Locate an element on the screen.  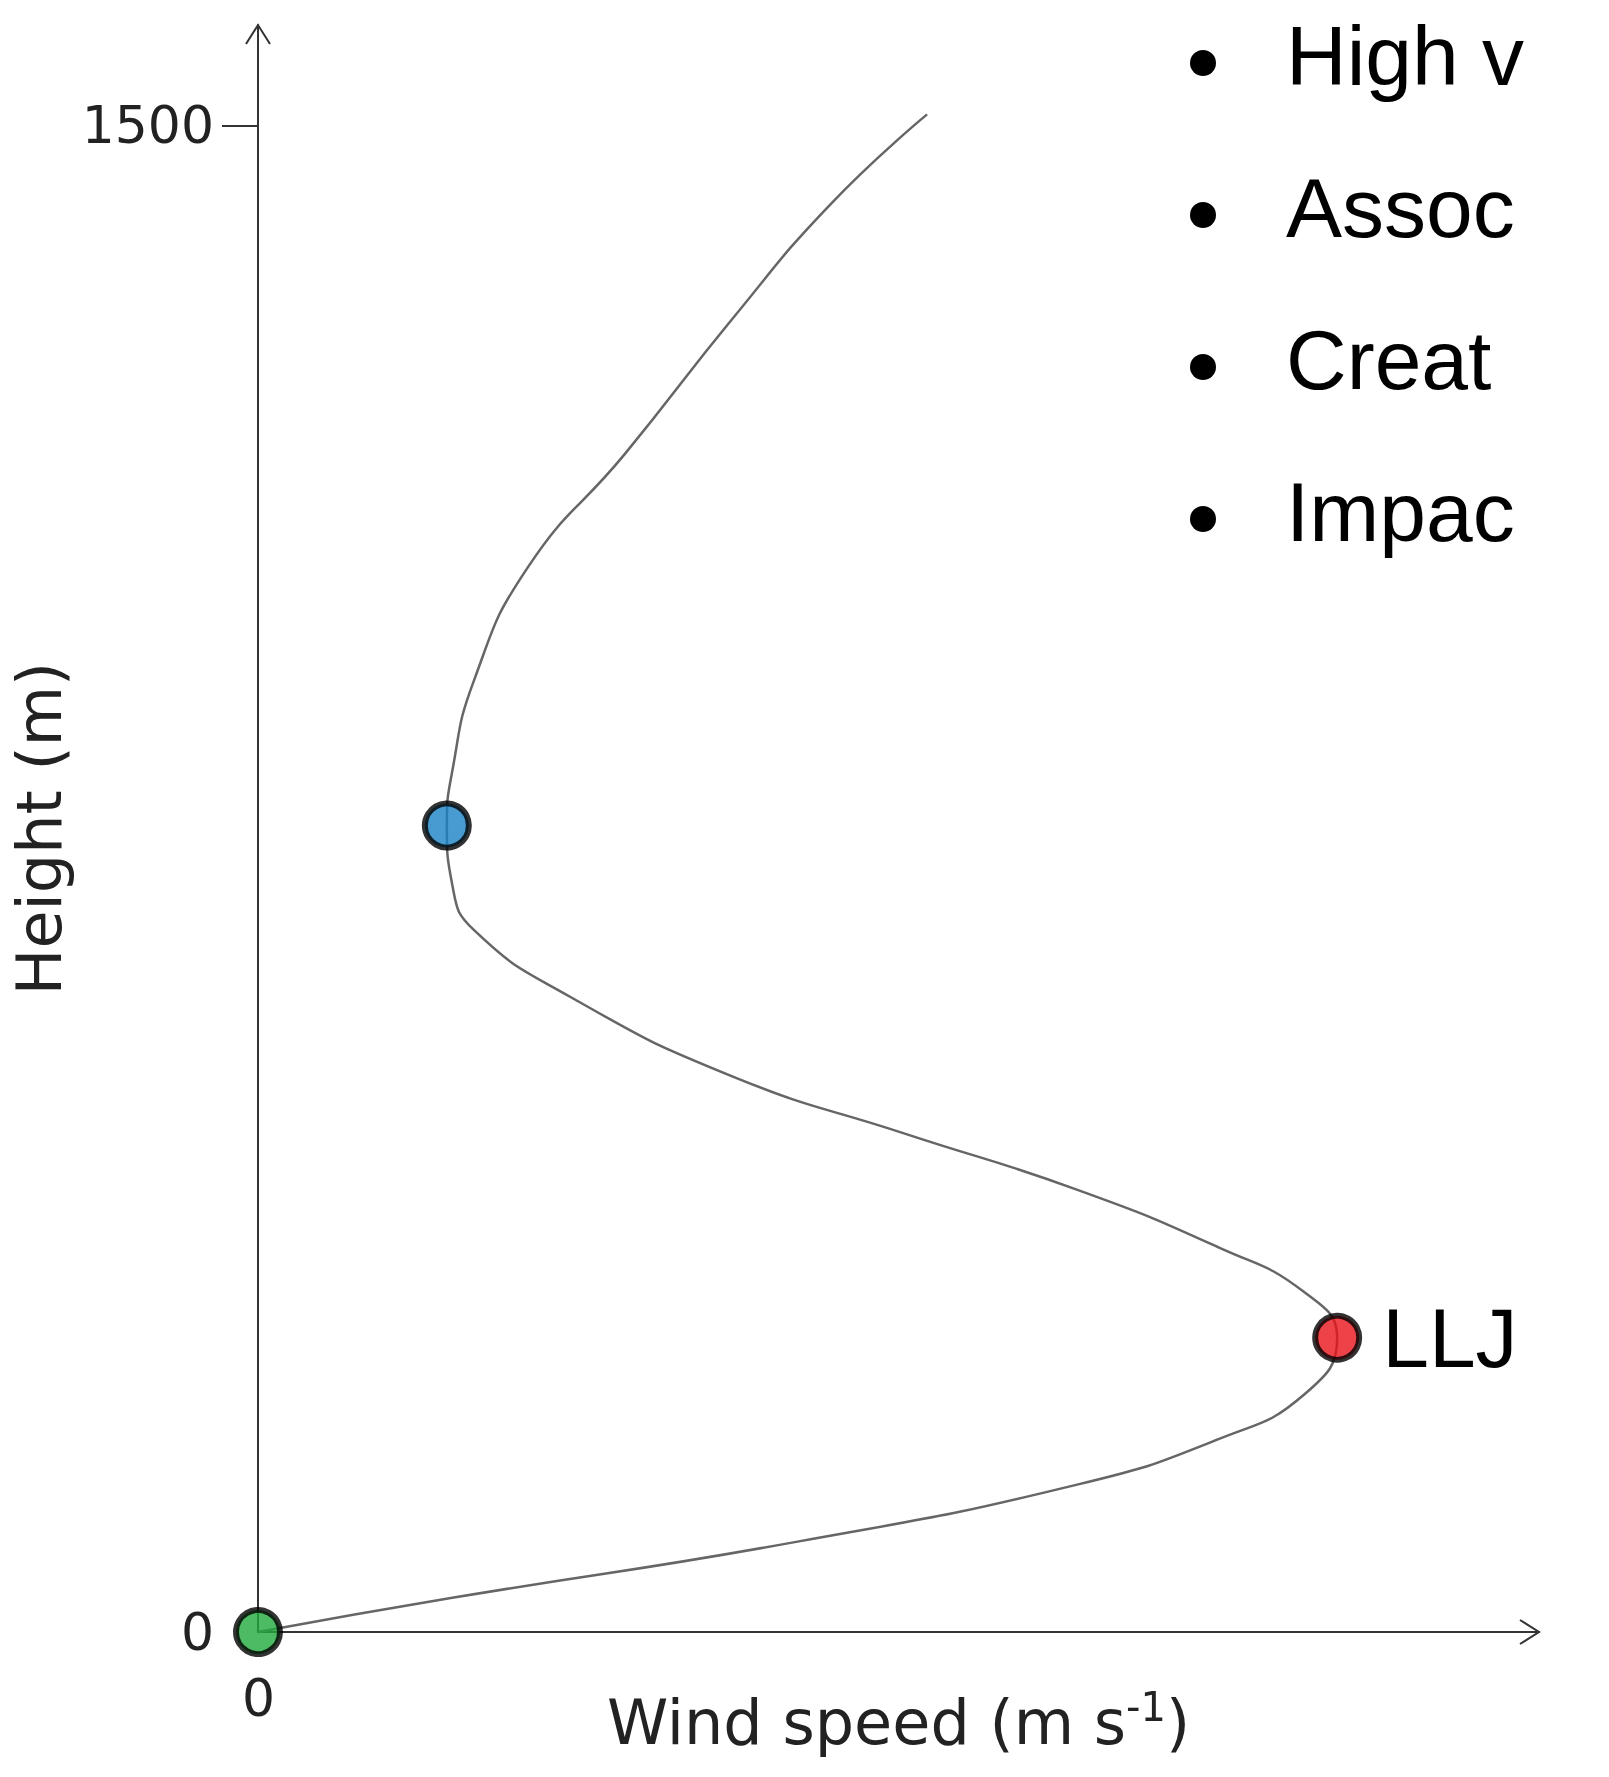
annotation: LLJ is located at coordinates (1450, 1337).